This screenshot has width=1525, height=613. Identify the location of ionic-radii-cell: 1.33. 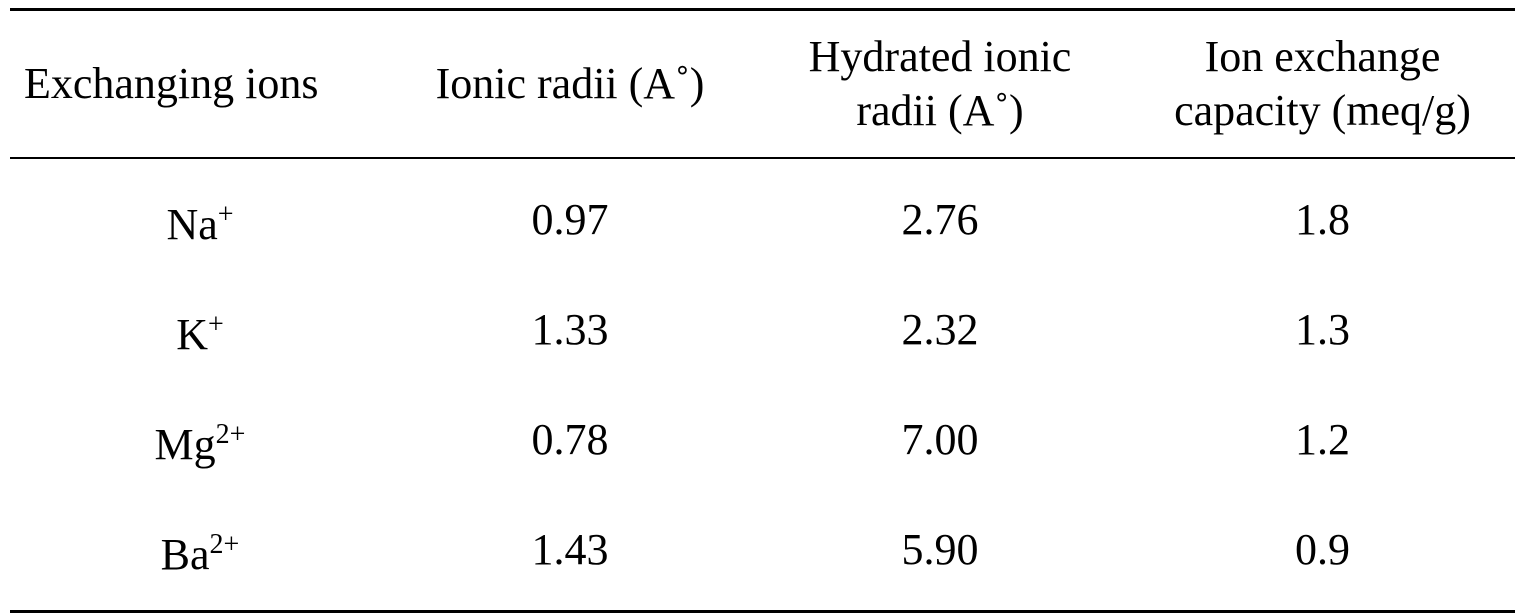
(570, 329).